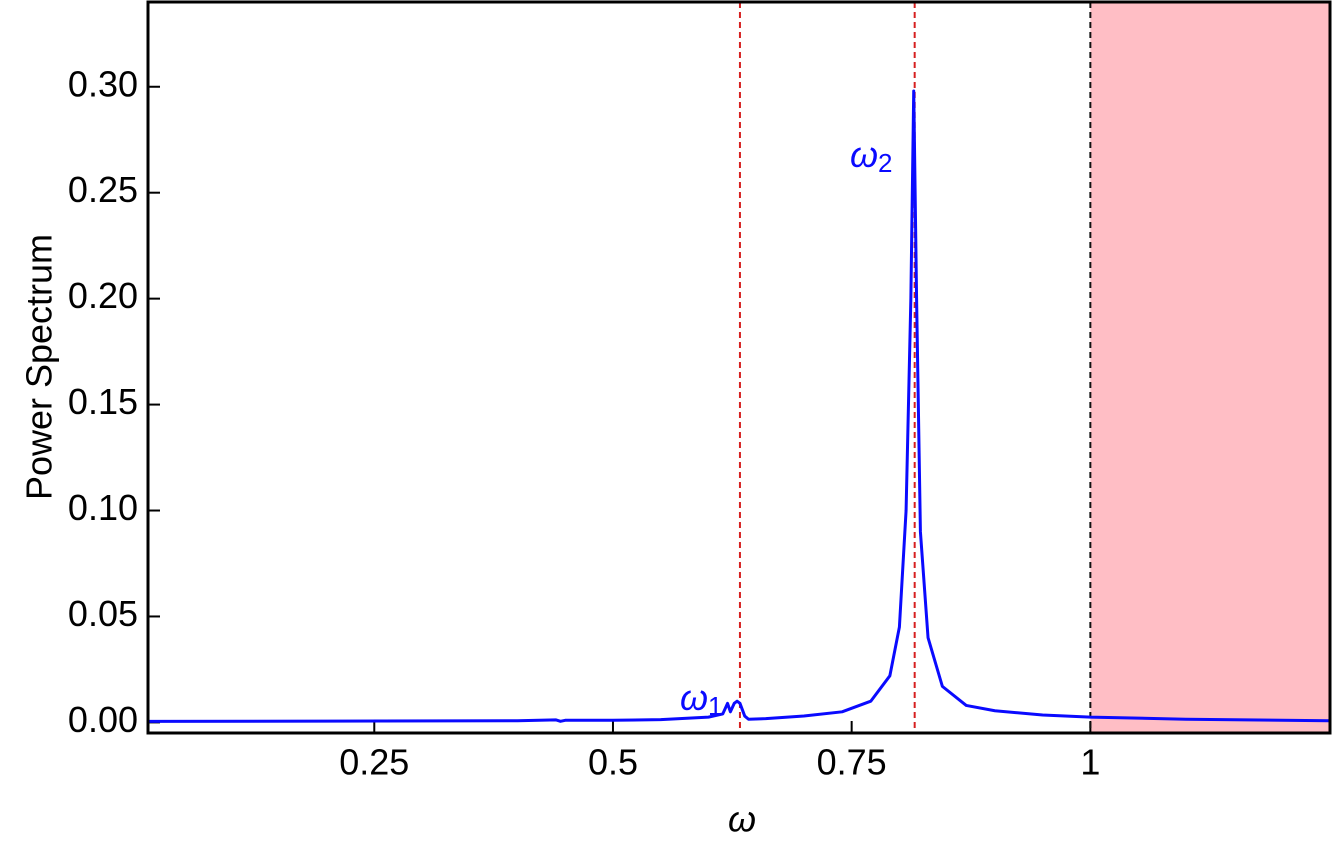 This screenshot has width=1334, height=846. Describe the element at coordinates (103, 189) in the screenshot. I see `y-tick-label: 0.25` at that location.